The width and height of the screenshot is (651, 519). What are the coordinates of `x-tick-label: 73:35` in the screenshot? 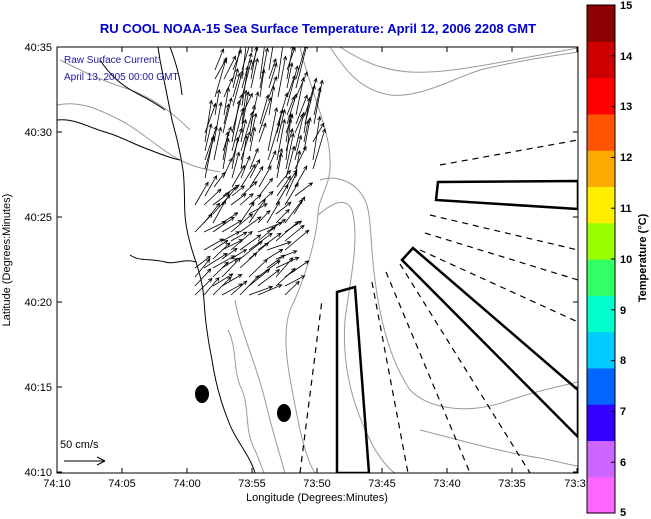 It's located at (512, 484).